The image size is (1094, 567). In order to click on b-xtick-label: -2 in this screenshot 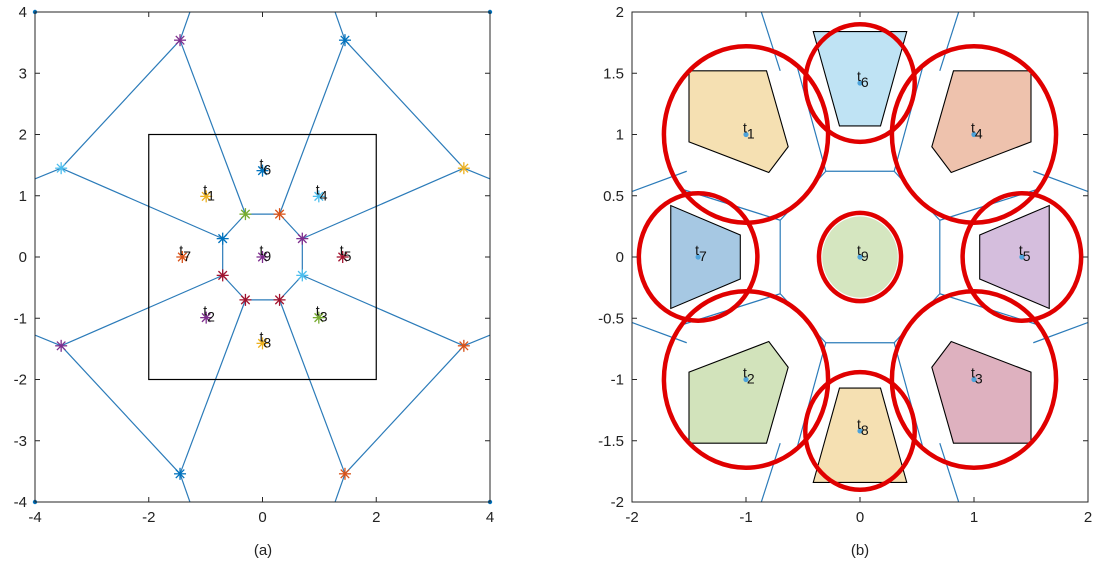, I will do `click(631, 517)`.